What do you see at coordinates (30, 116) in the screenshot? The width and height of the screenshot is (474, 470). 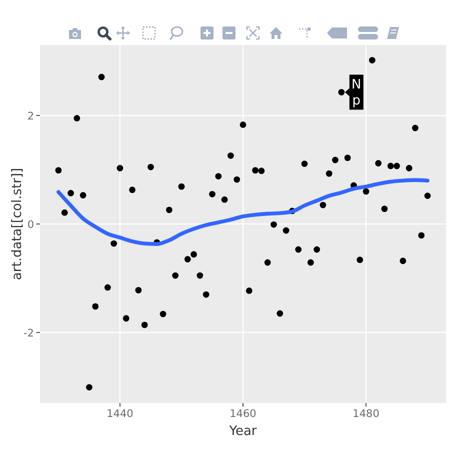 I see `y-tick-label: 2` at bounding box center [30, 116].